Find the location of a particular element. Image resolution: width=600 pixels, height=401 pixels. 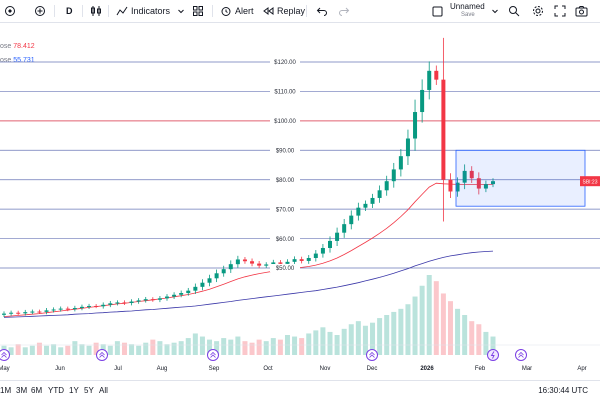

current-price-badge is located at coordinates (590, 181).